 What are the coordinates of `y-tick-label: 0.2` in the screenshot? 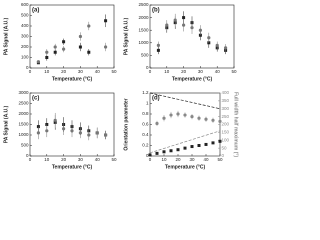 It's located at (145, 145).